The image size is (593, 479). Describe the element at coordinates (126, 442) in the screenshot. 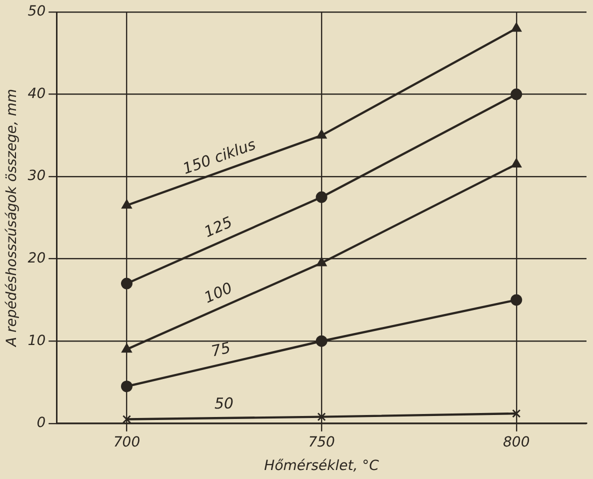

I see `x-tick-label: 700` at that location.